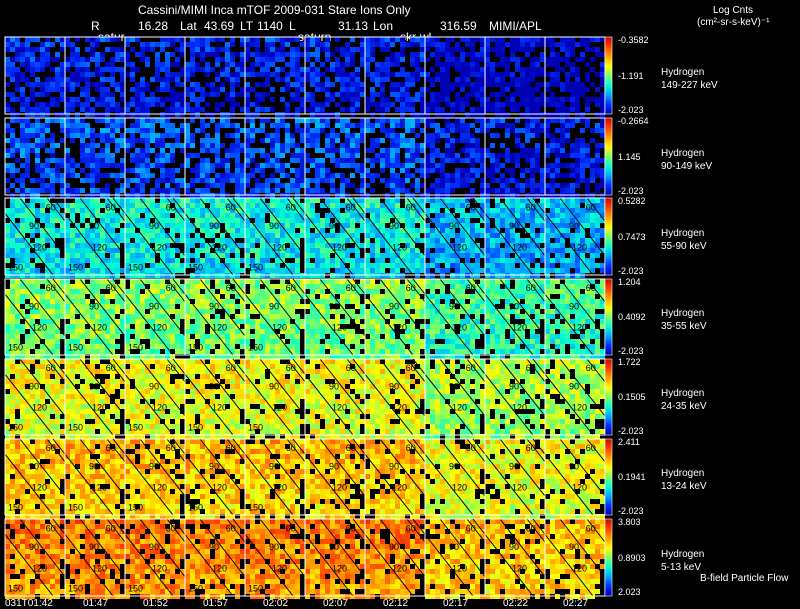  What do you see at coordinates (633, 121) in the screenshot?
I see `colorbar-max-label: -0.2664` at bounding box center [633, 121].